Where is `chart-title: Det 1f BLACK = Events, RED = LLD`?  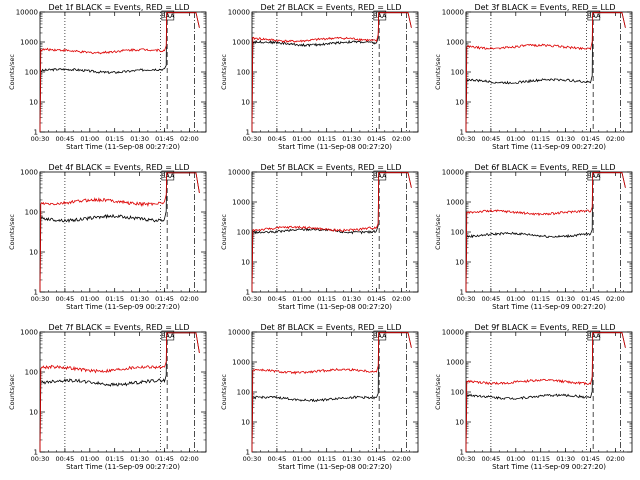
chart-title: Det 1f BLACK = Events, RED = LLD is located at coordinates (118, 7).